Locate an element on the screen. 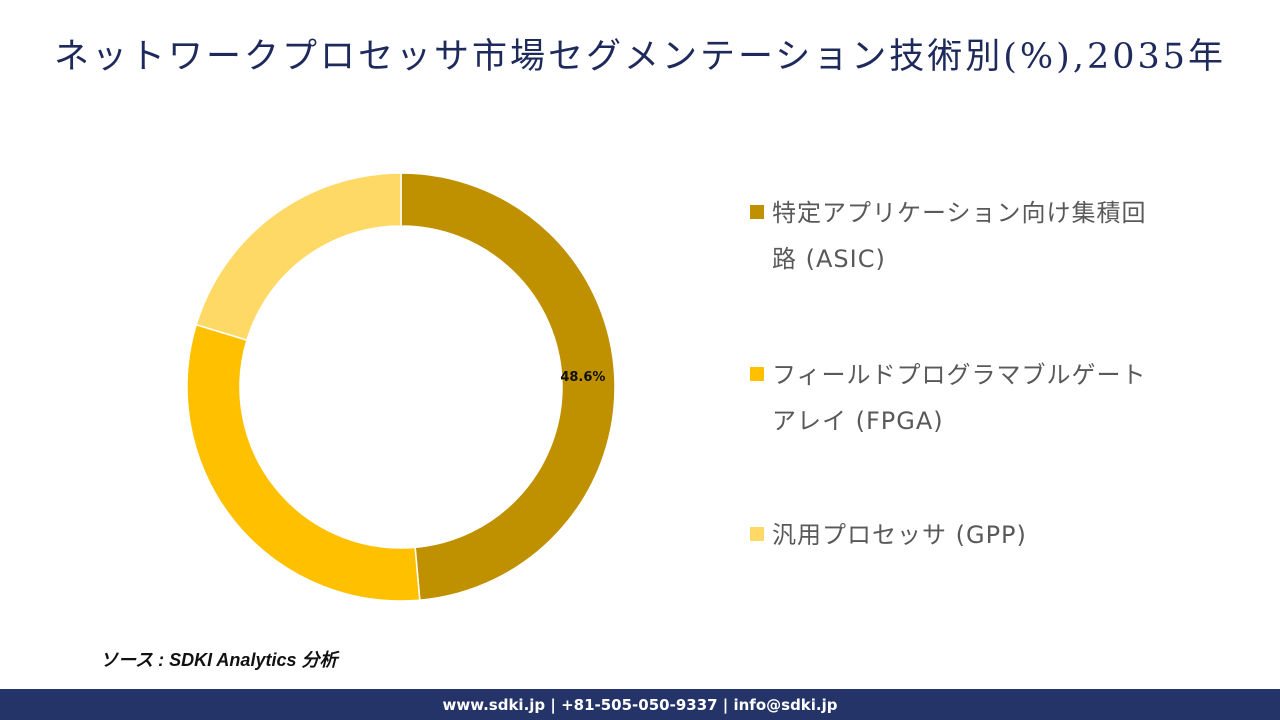 The height and width of the screenshot is (720, 1280). legend-label-gpp: 汎用プロセッサ (GPP) is located at coordinates (899, 535).